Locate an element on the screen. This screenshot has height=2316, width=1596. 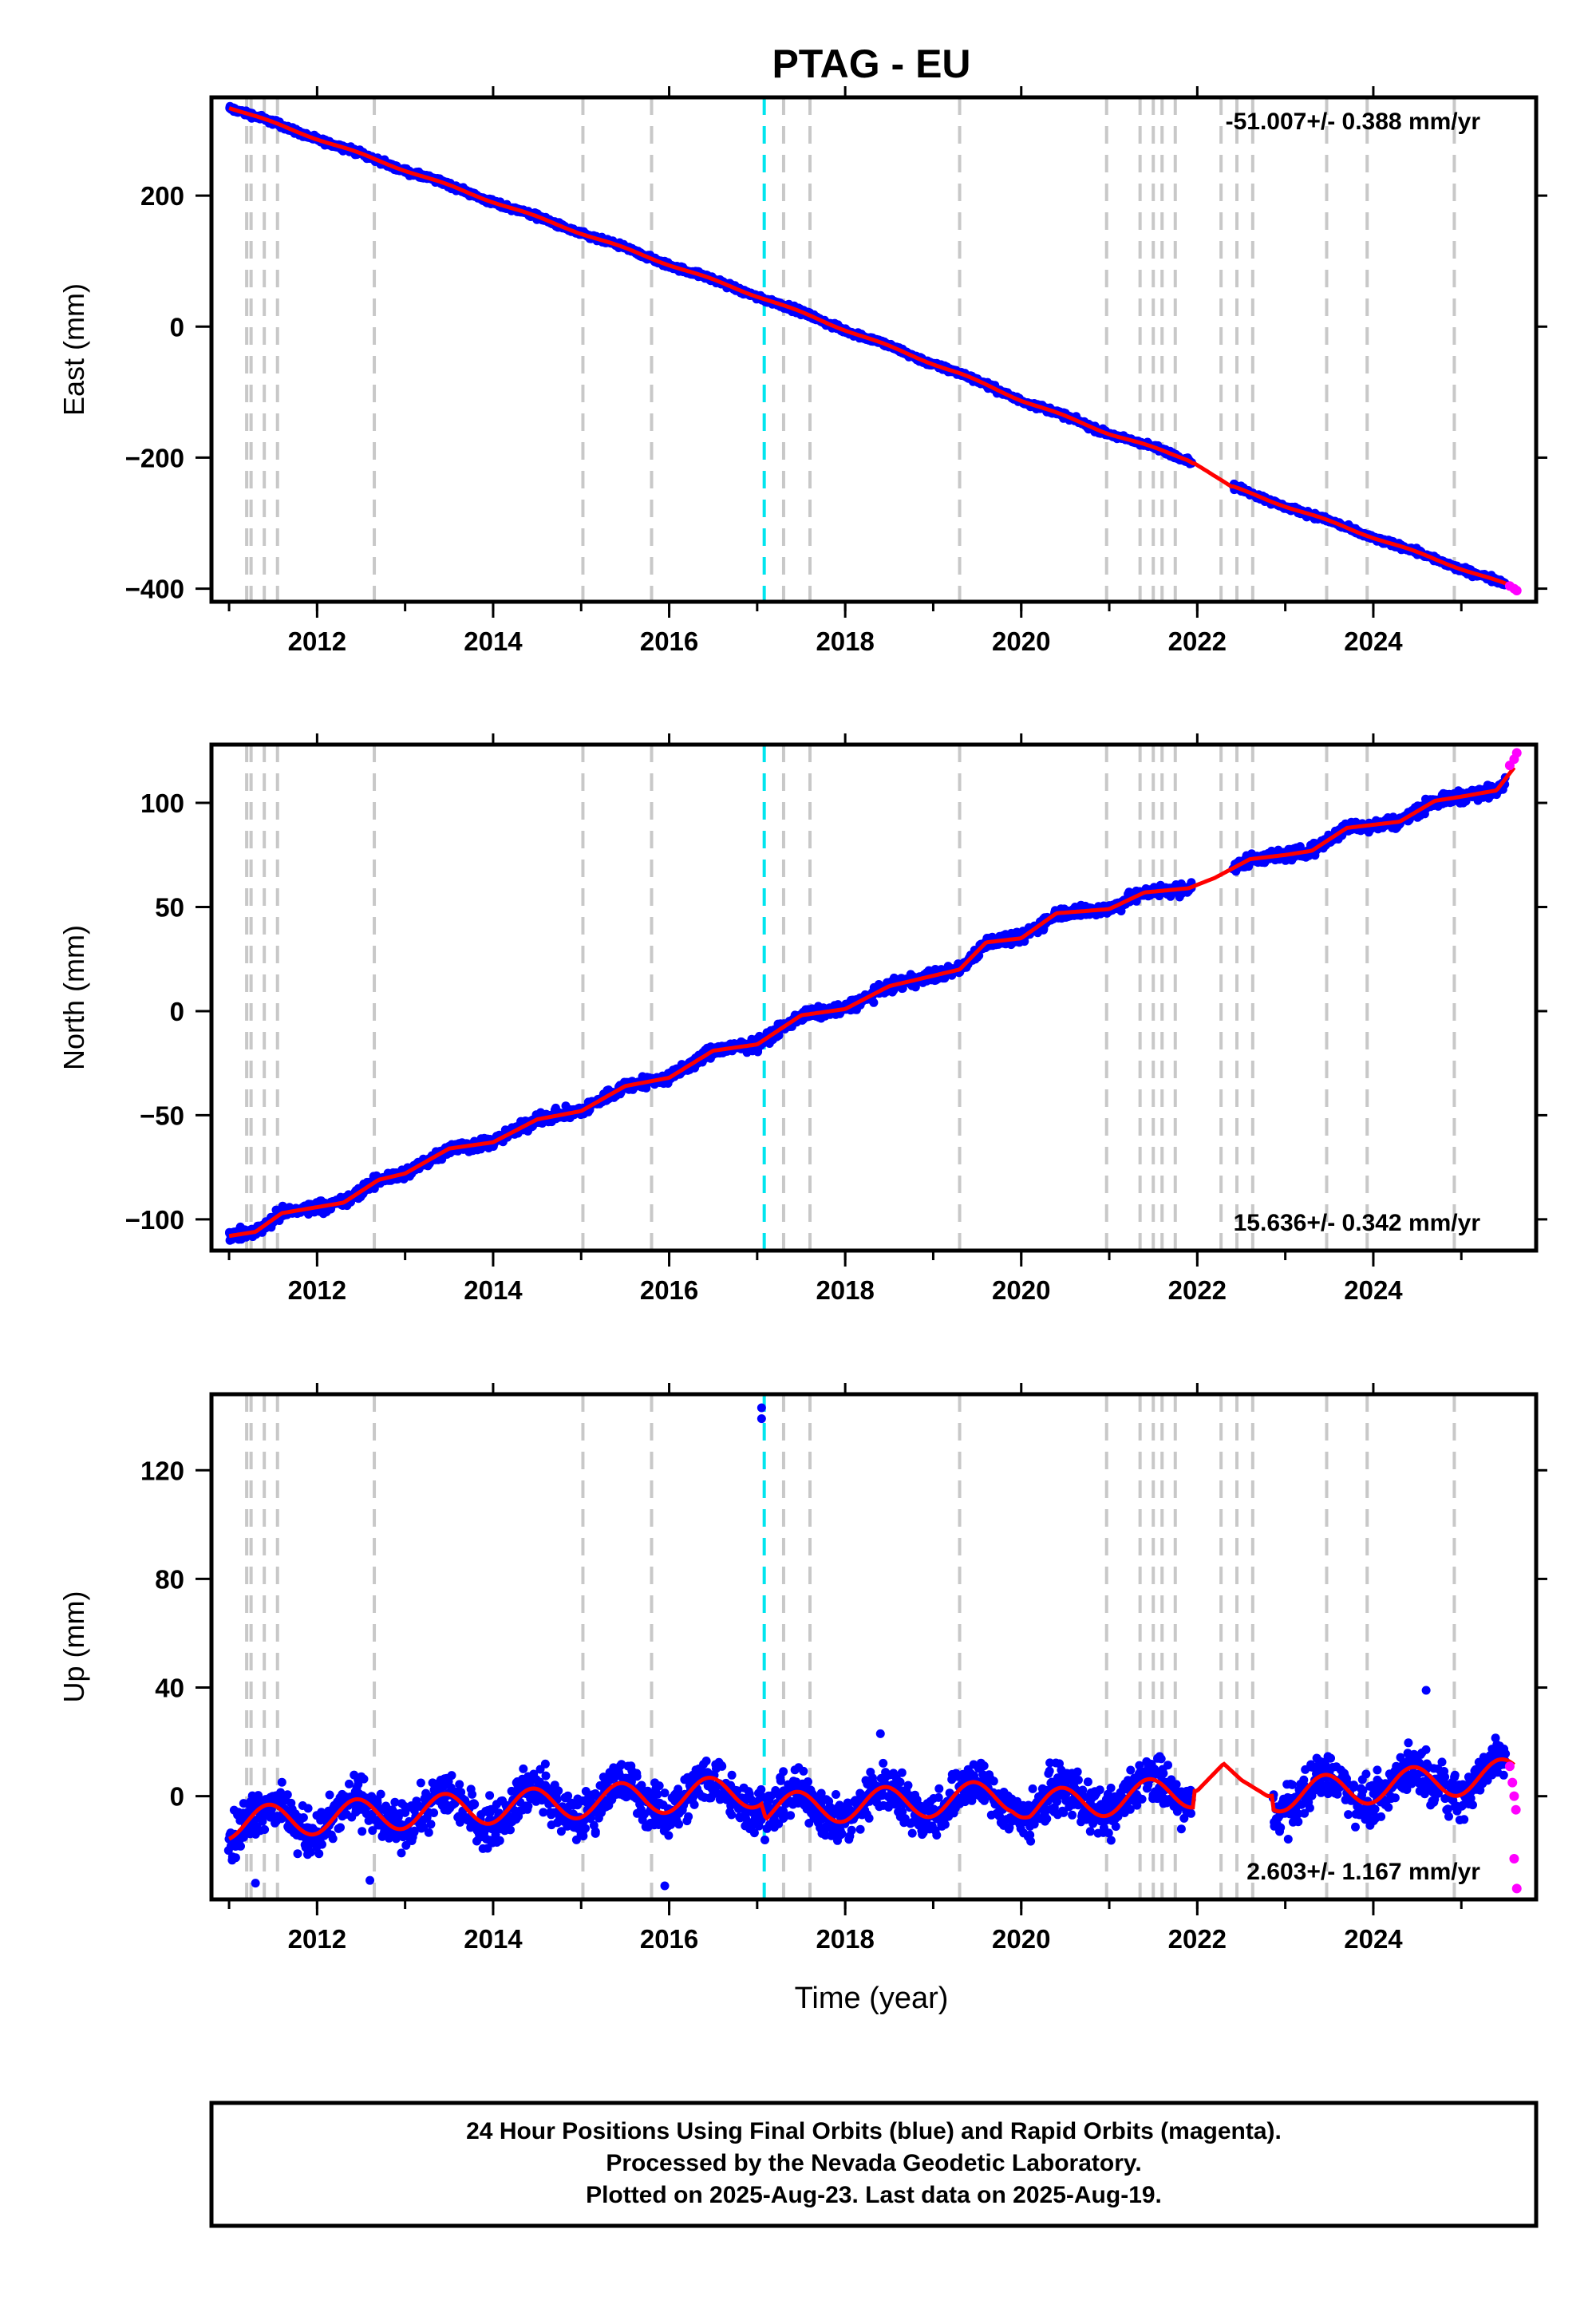
north-rapid-point is located at coordinates (1516, 753).